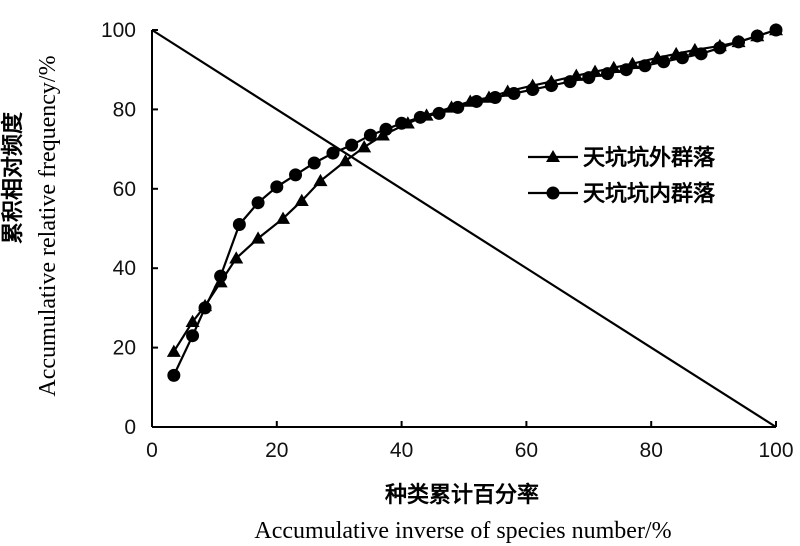  I want to click on y-tick-label: 20, so click(124, 348).